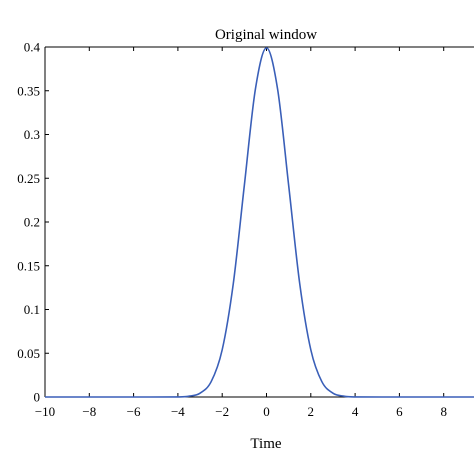  I want to click on y-tick-label: 0.3, so click(32, 134).